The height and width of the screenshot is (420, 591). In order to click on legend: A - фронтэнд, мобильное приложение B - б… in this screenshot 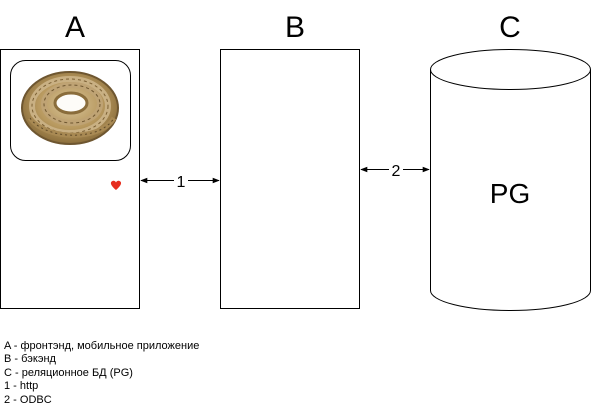, I will do `click(101, 373)`.